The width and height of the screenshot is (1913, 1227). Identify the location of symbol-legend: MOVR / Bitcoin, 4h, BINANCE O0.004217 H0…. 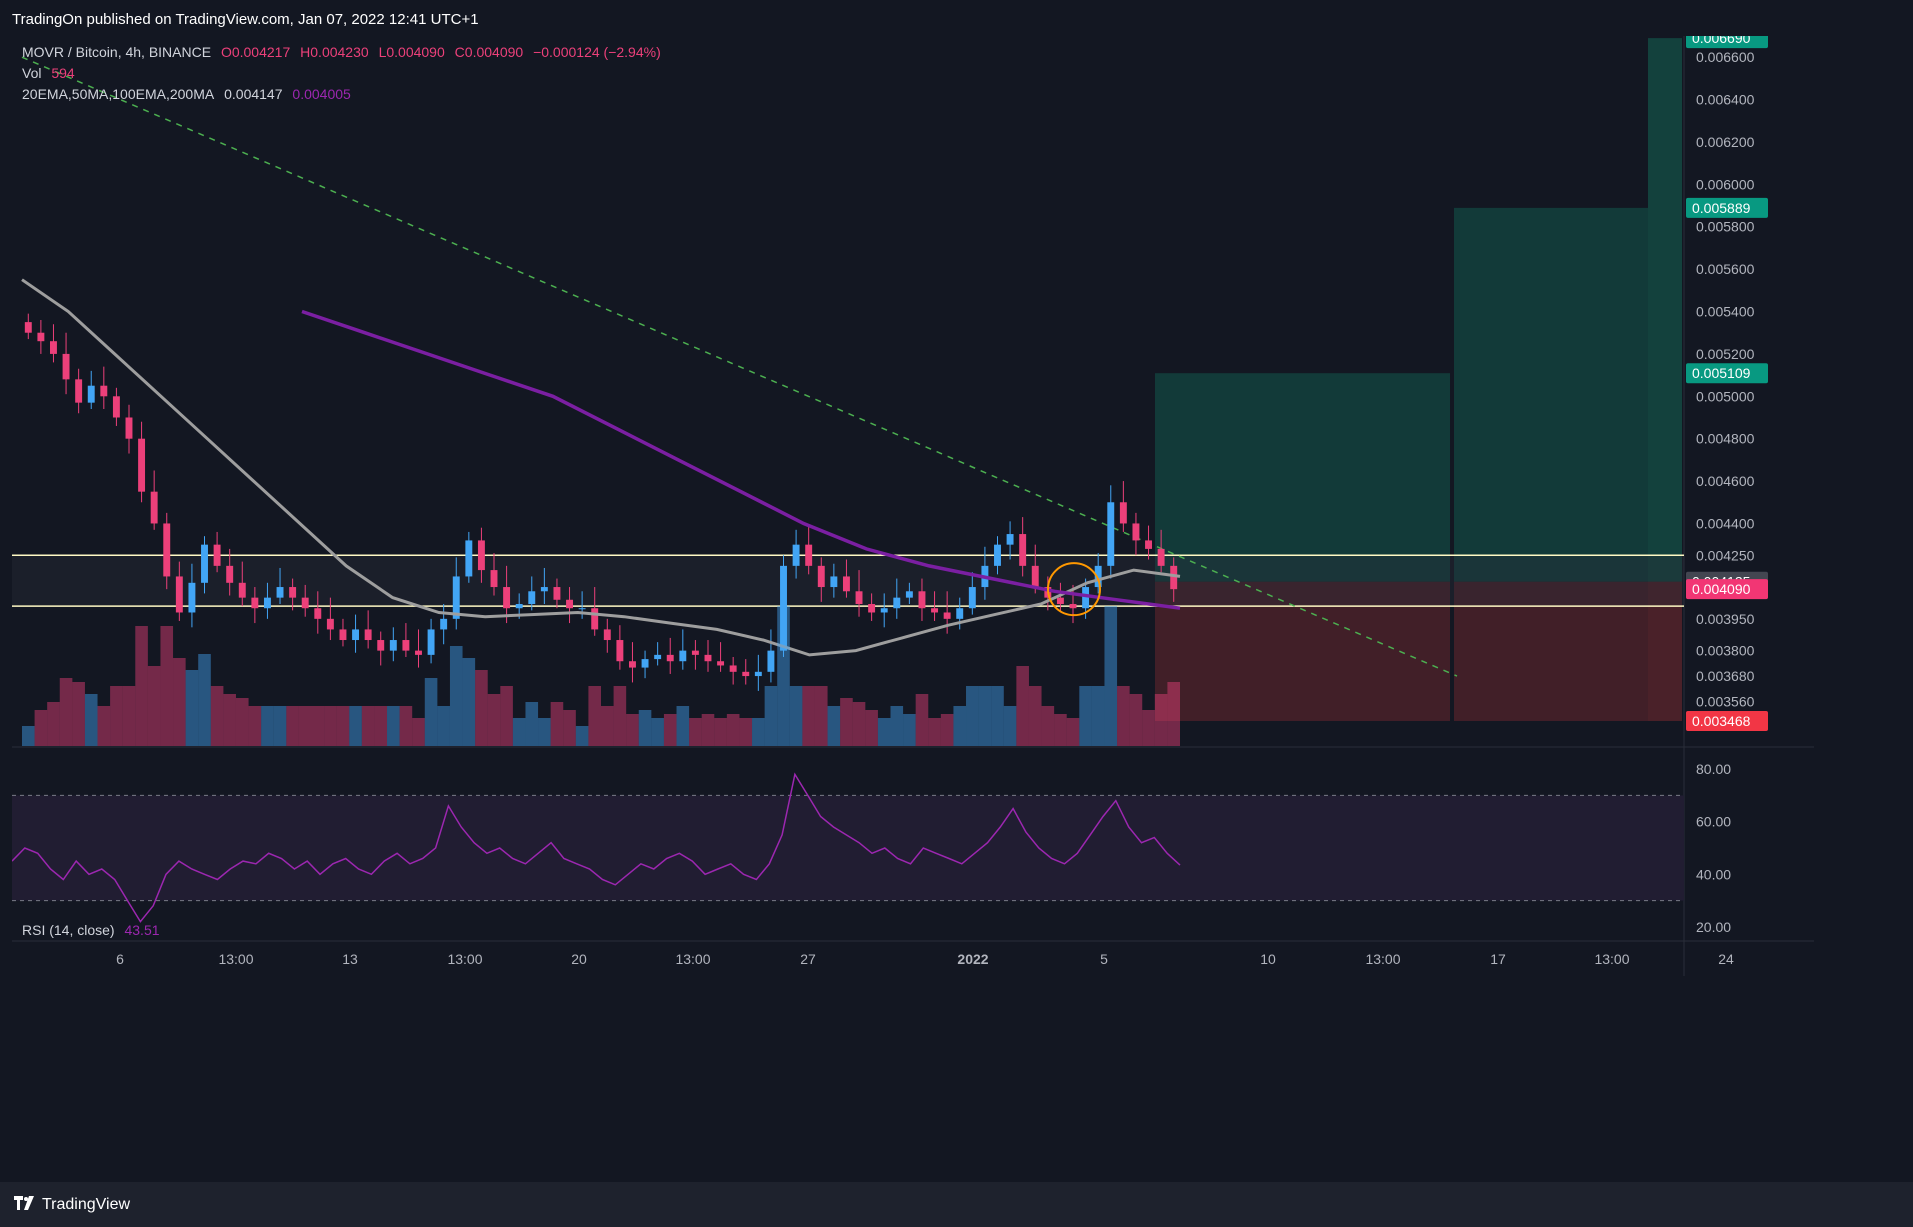
(344, 52).